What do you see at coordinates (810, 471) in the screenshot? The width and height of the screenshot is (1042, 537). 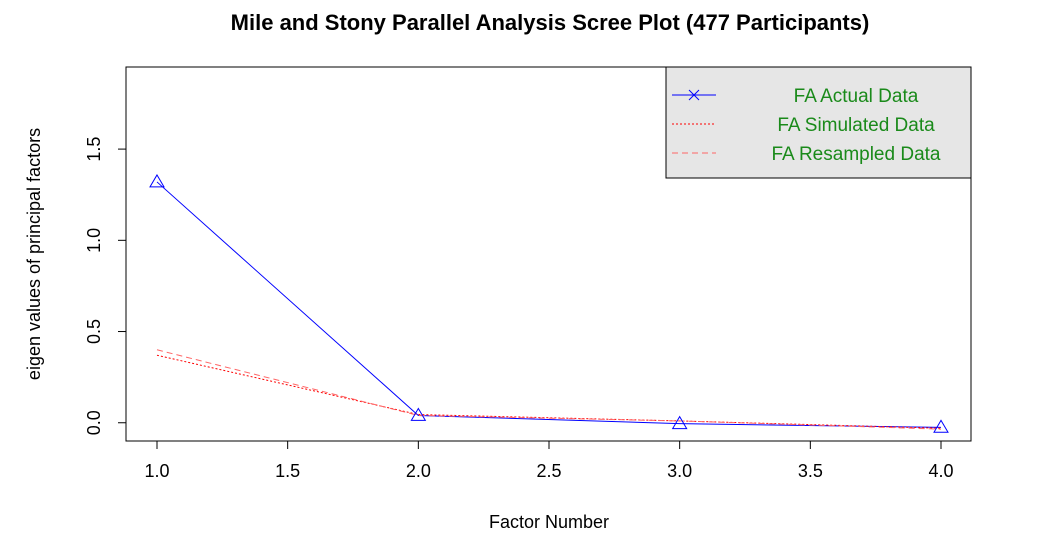 I see `x-tick-label: 3.5` at bounding box center [810, 471].